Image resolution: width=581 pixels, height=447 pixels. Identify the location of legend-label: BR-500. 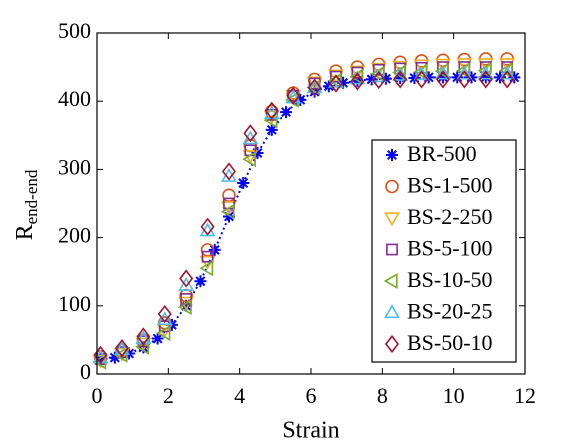
(442, 153).